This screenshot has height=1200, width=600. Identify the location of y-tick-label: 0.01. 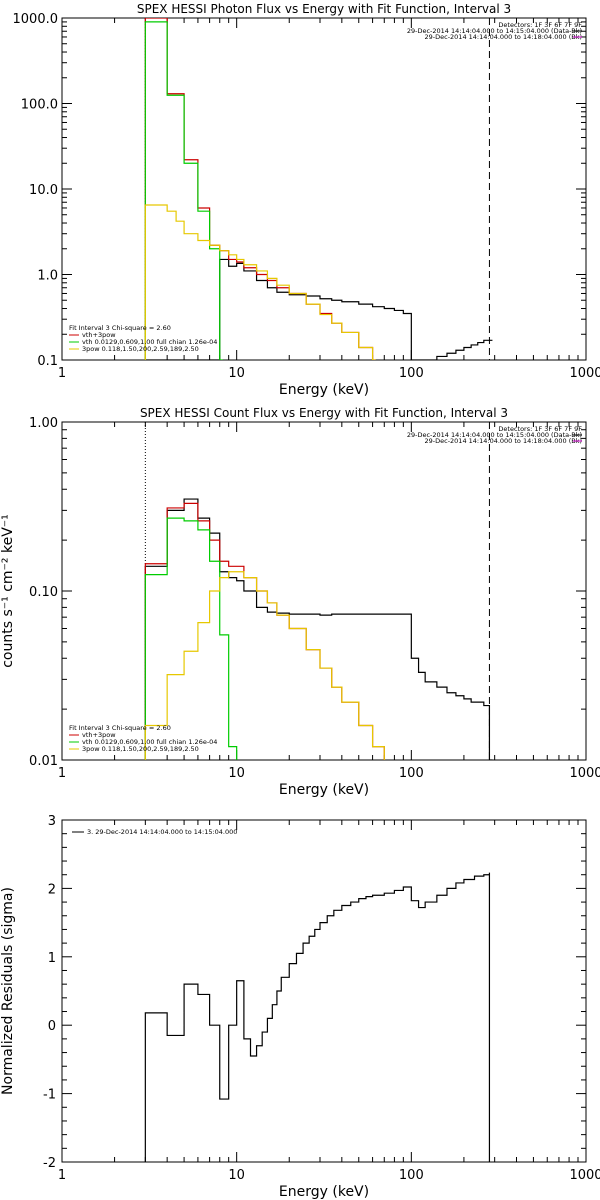
(43, 761).